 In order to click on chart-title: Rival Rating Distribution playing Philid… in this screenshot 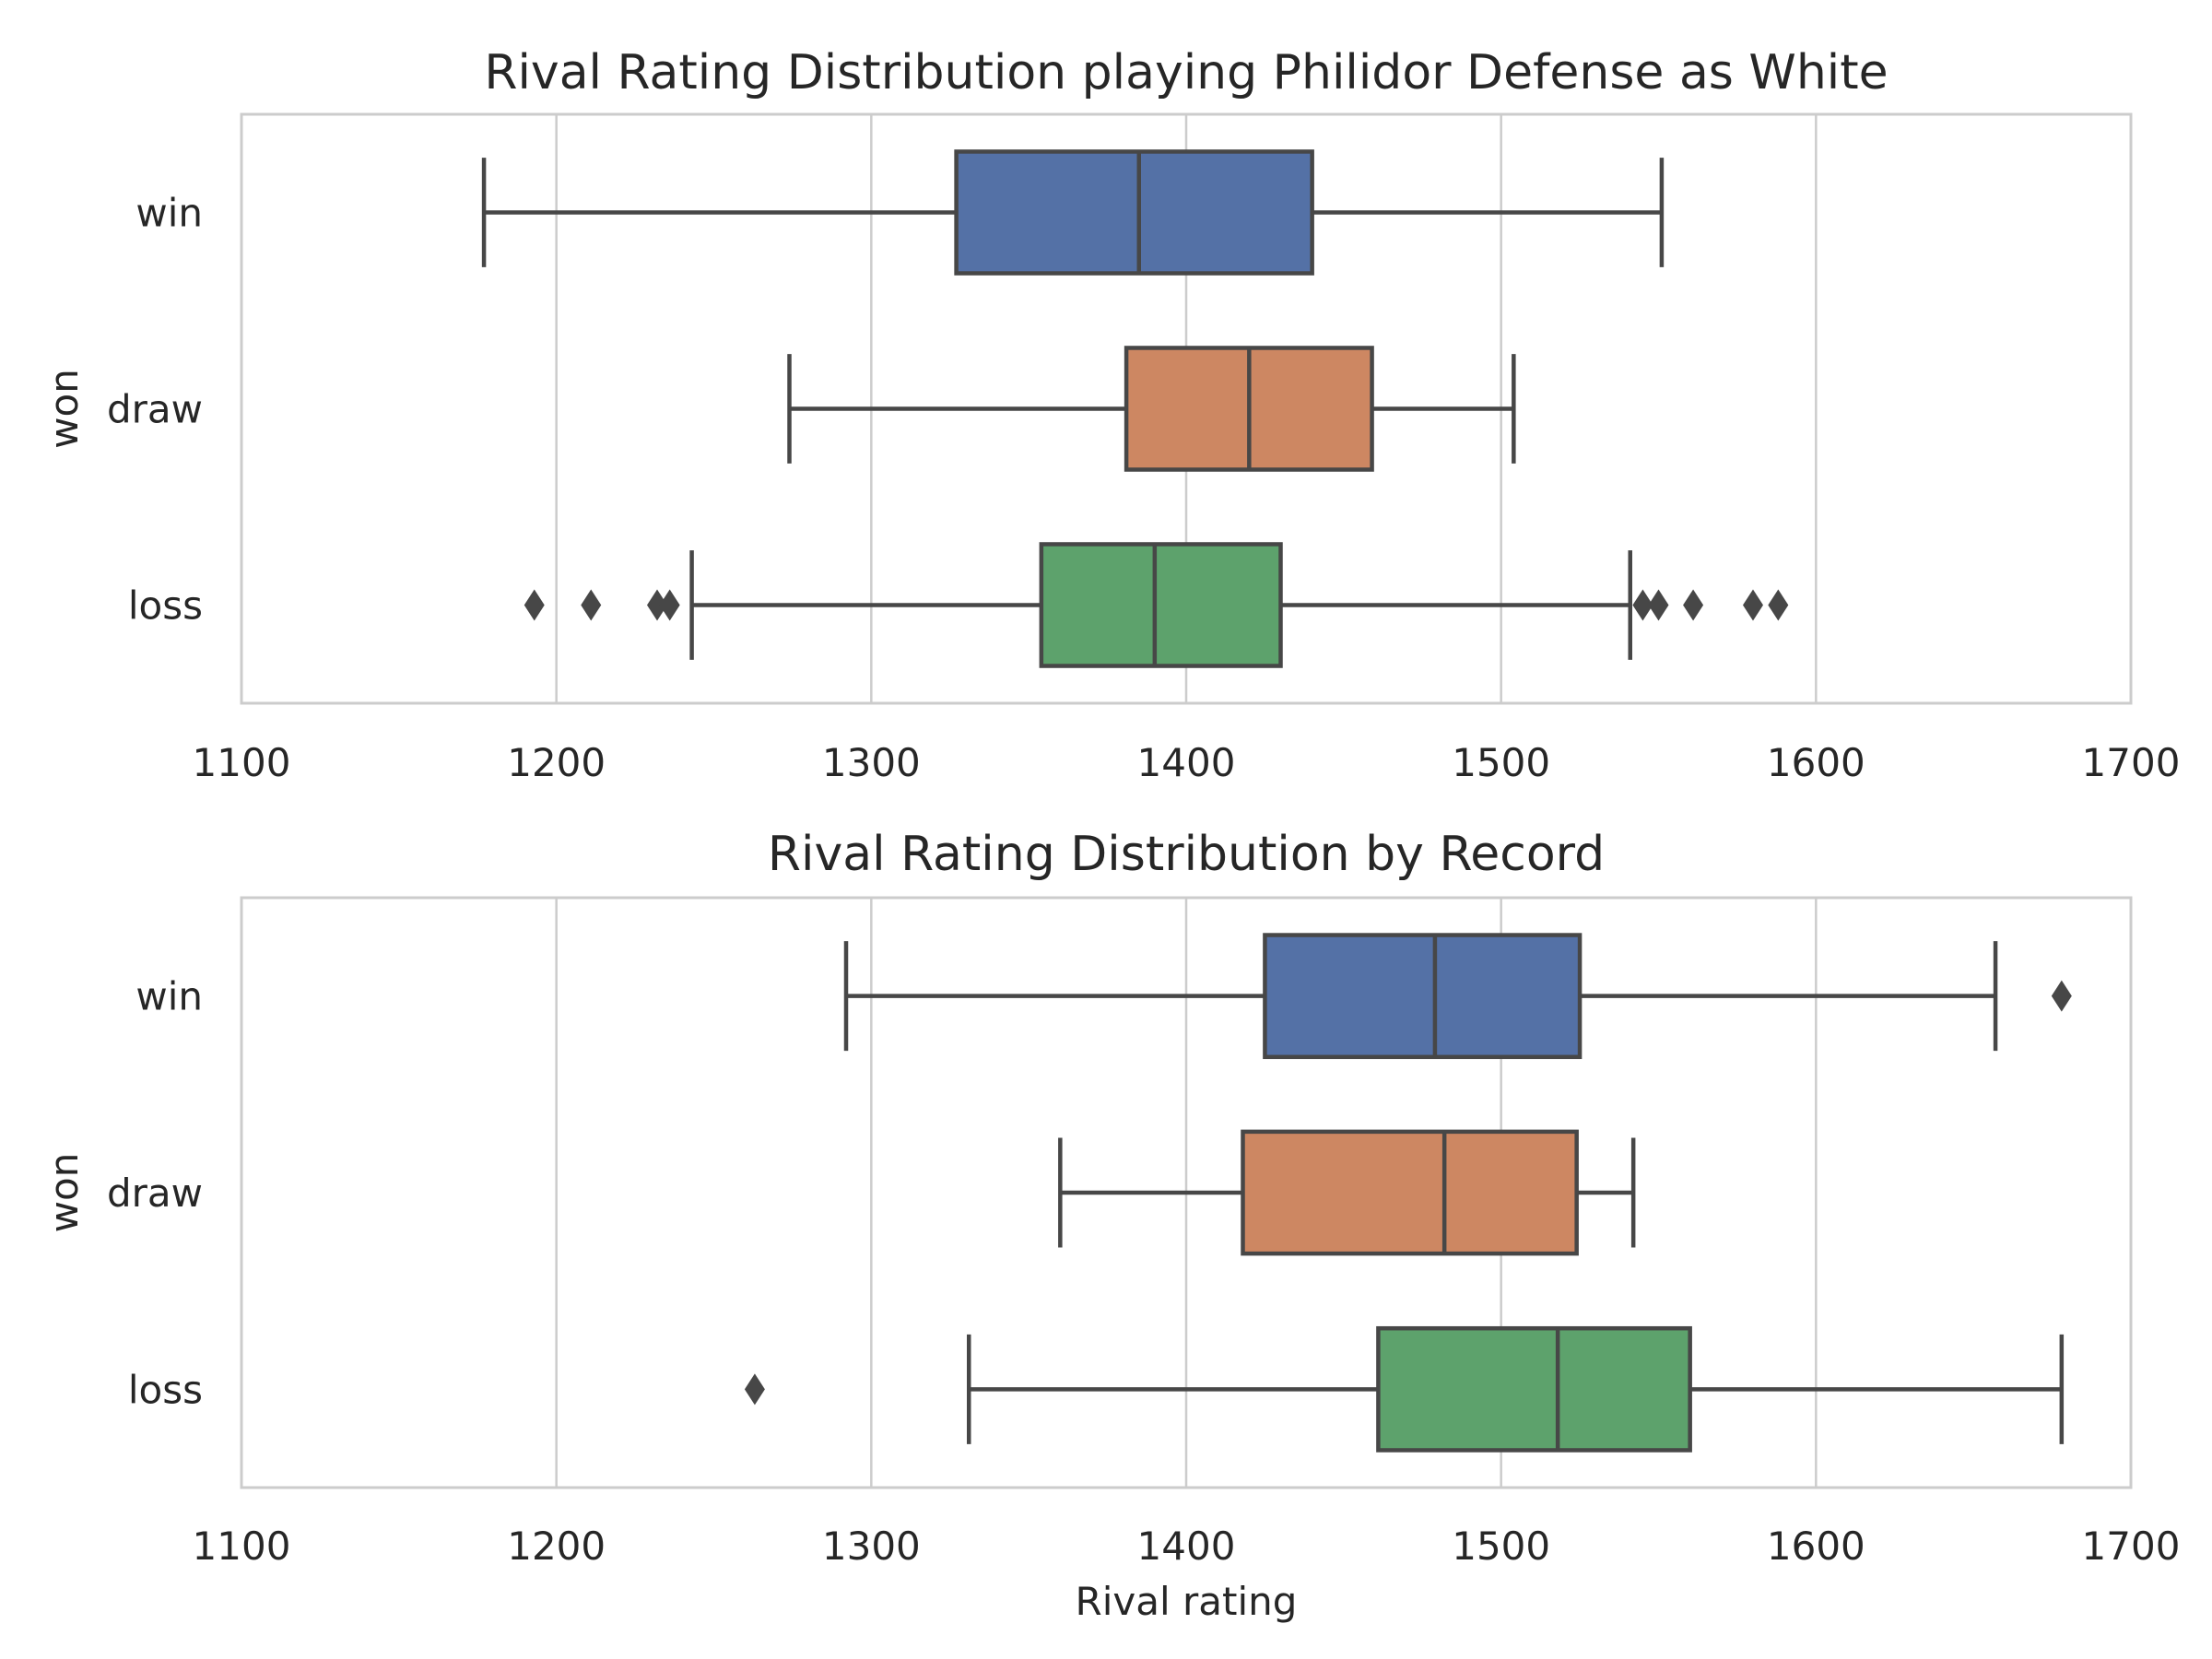, I will do `click(1186, 72)`.